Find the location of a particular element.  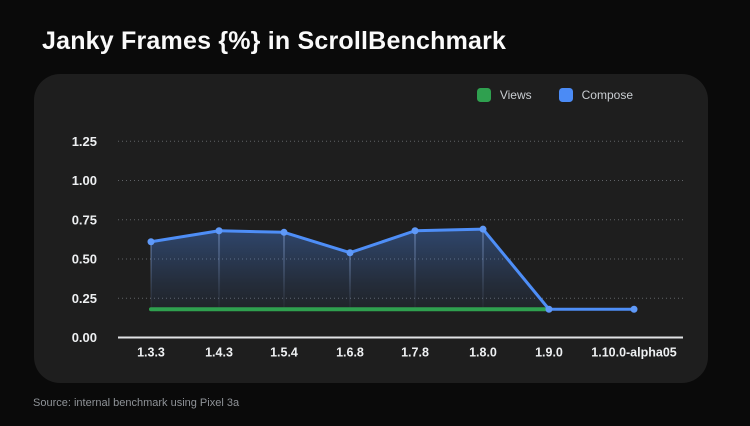

compose-area-fill is located at coordinates (392, 269).